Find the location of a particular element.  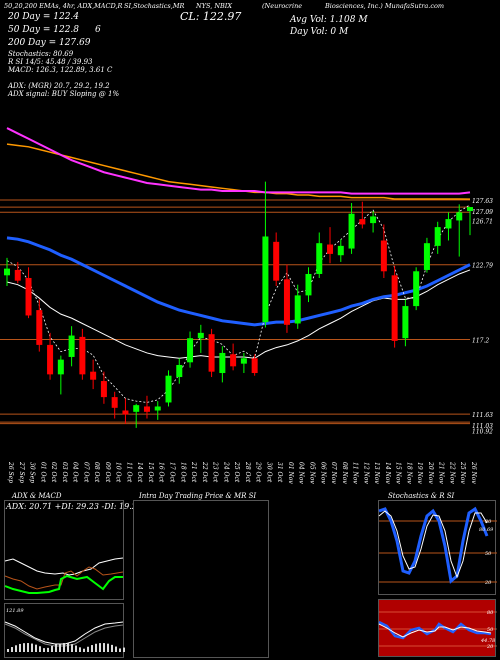

x-tick-label: 01 Oct is located at coordinates (42, 472).